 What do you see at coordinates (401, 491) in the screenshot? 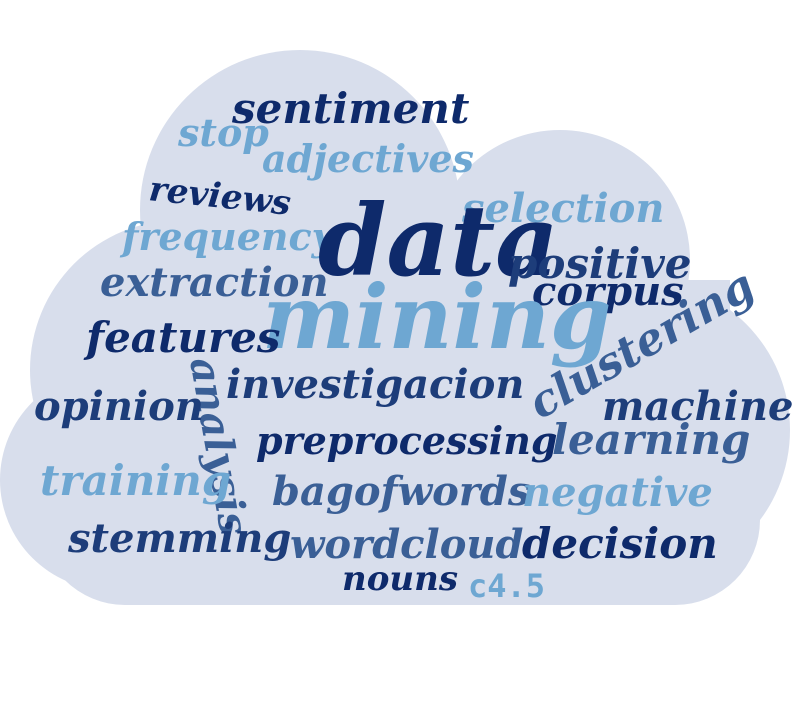
I see `word-bagofwords: bagofwords` at bounding box center [401, 491].